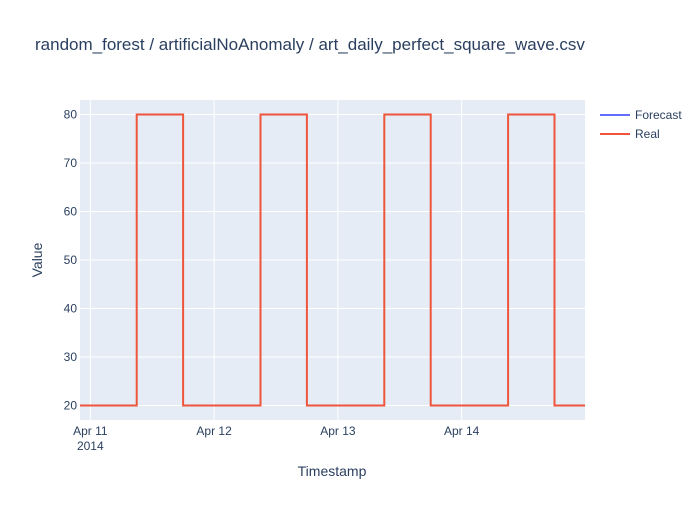 The height and width of the screenshot is (505, 700). Describe the element at coordinates (71, 308) in the screenshot. I see `y-tick-label: 40` at that location.